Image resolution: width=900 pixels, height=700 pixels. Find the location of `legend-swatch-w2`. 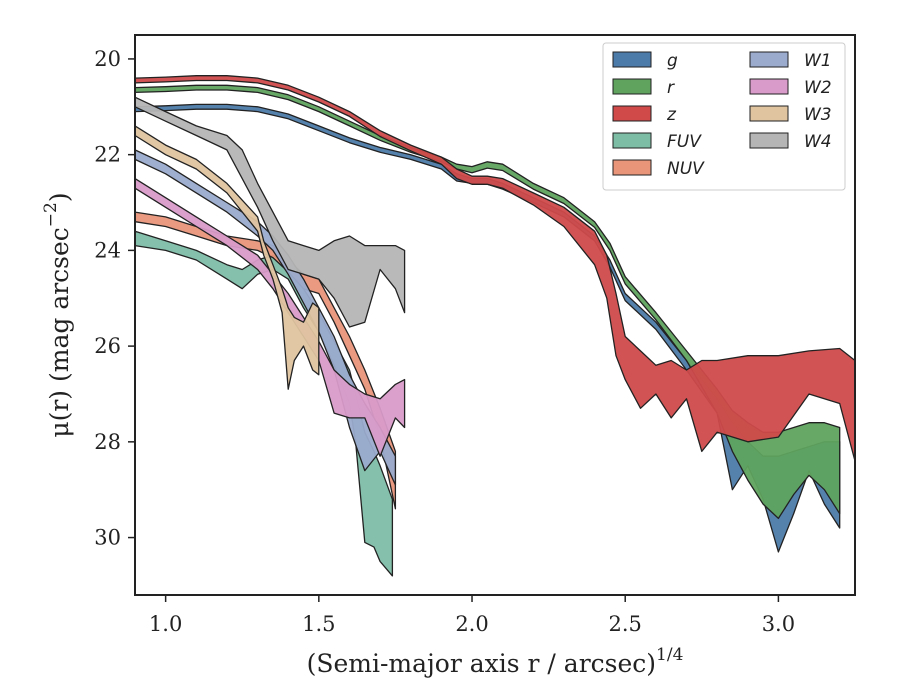

legend-swatch-w2 is located at coordinates (769, 86).